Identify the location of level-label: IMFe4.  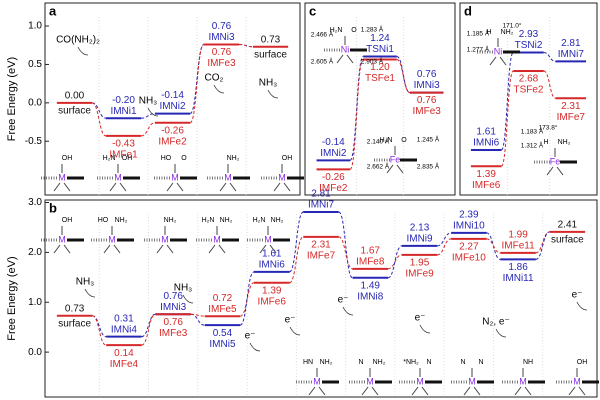
(124, 364).